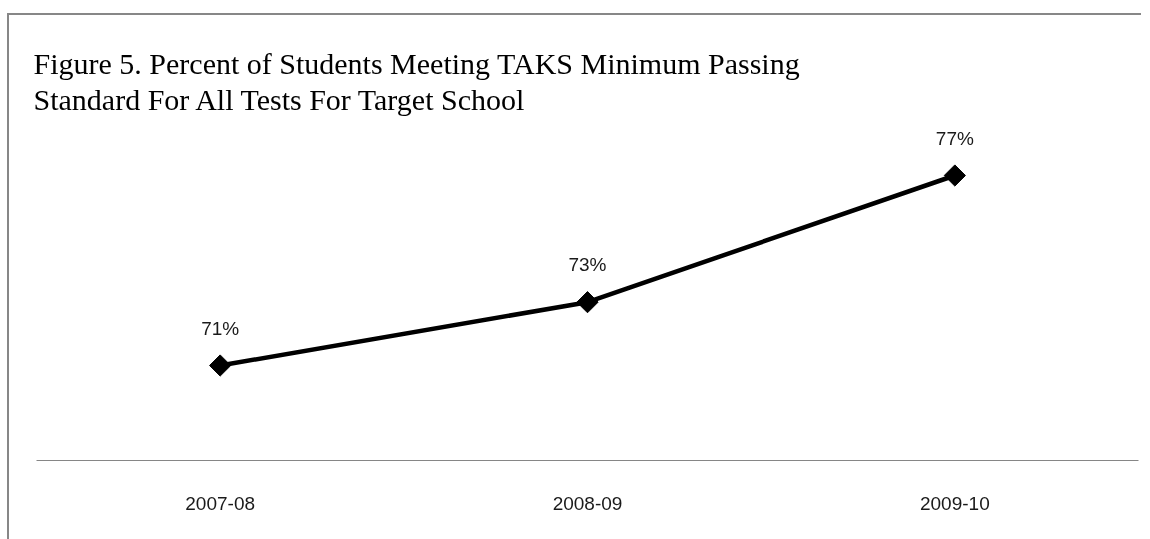 Image resolution: width=1150 pixels, height=539 pixels. I want to click on data-label: 77%, so click(954, 138).